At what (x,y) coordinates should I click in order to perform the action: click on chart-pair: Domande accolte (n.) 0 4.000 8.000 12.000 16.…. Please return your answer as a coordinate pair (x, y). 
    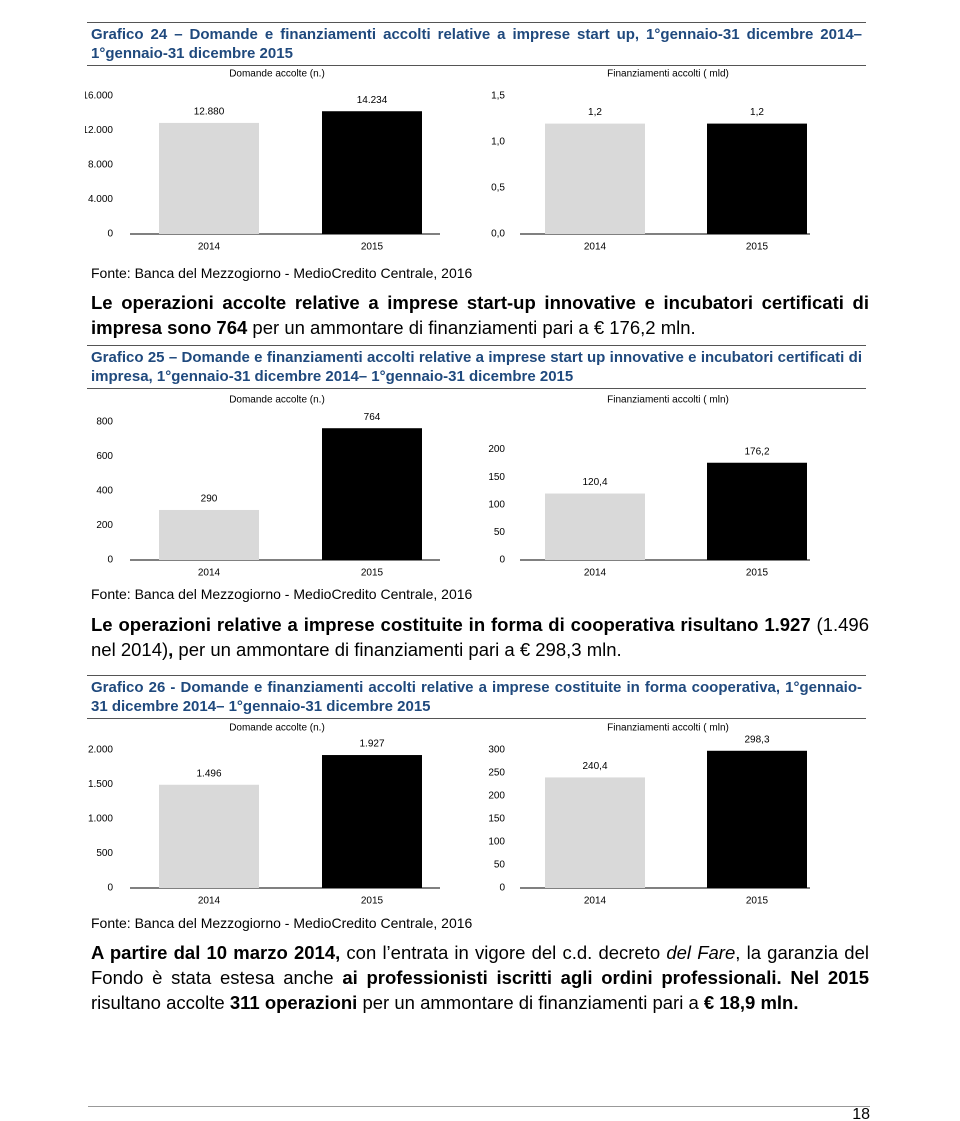
    Looking at the image, I should click on (447, 161).